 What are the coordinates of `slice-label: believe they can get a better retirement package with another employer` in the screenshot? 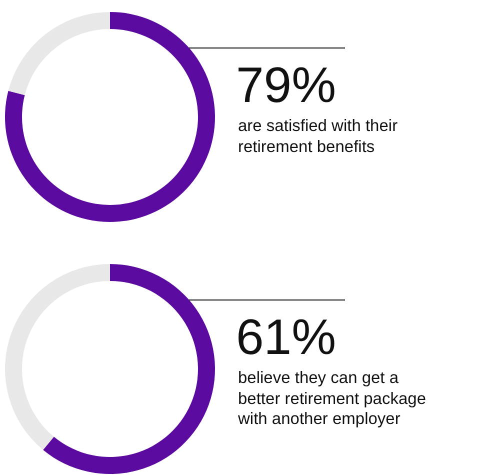 It's located at (333, 399).